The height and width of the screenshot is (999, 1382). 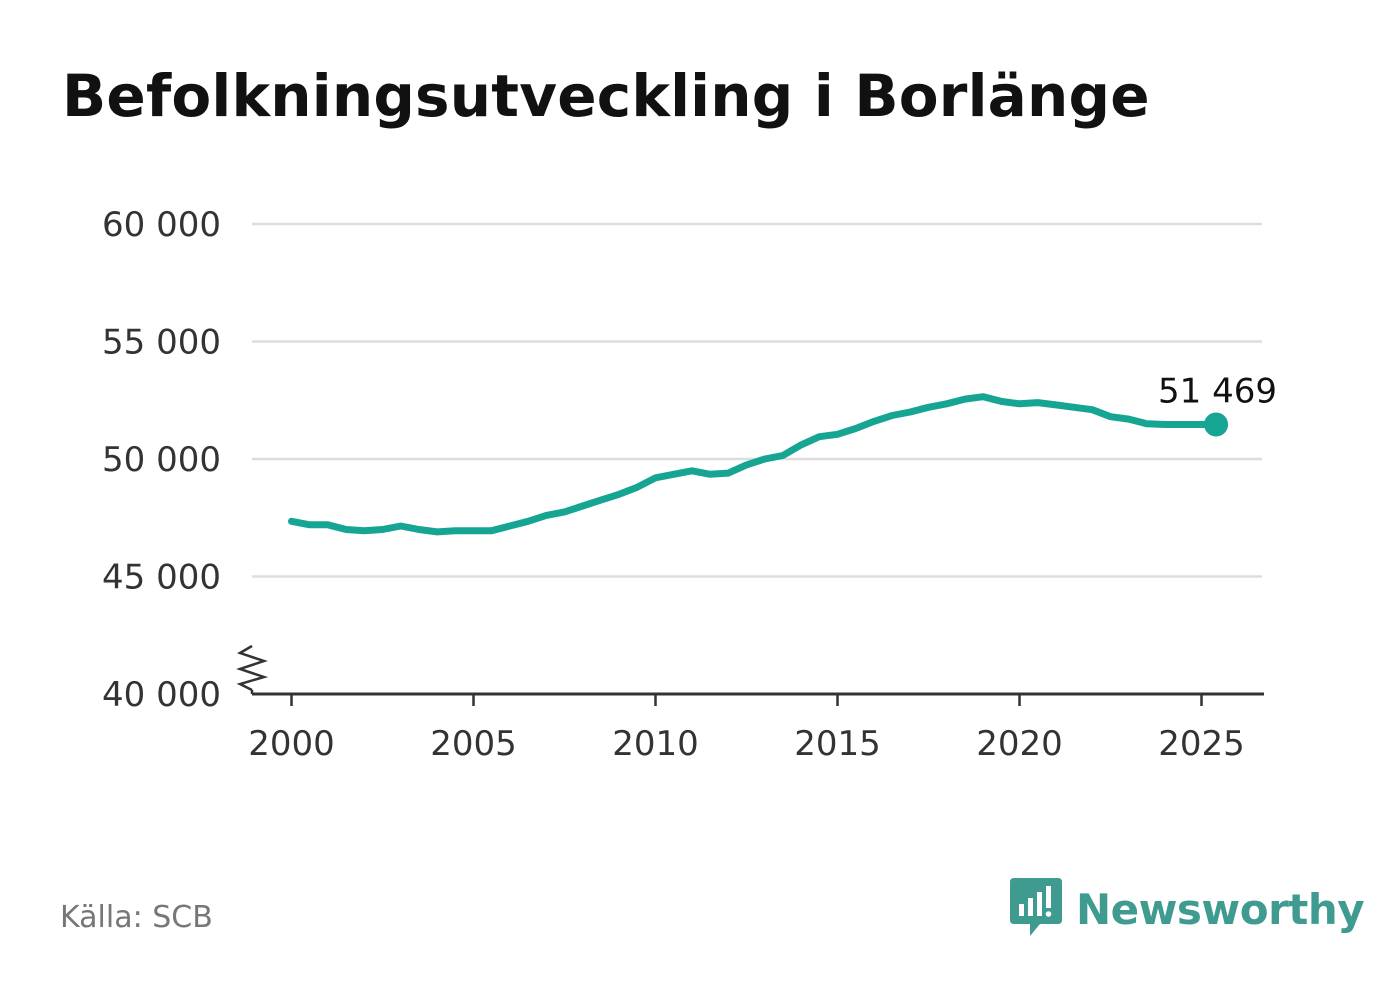 I want to click on end-value-label: 51 469, so click(x=1217, y=391).